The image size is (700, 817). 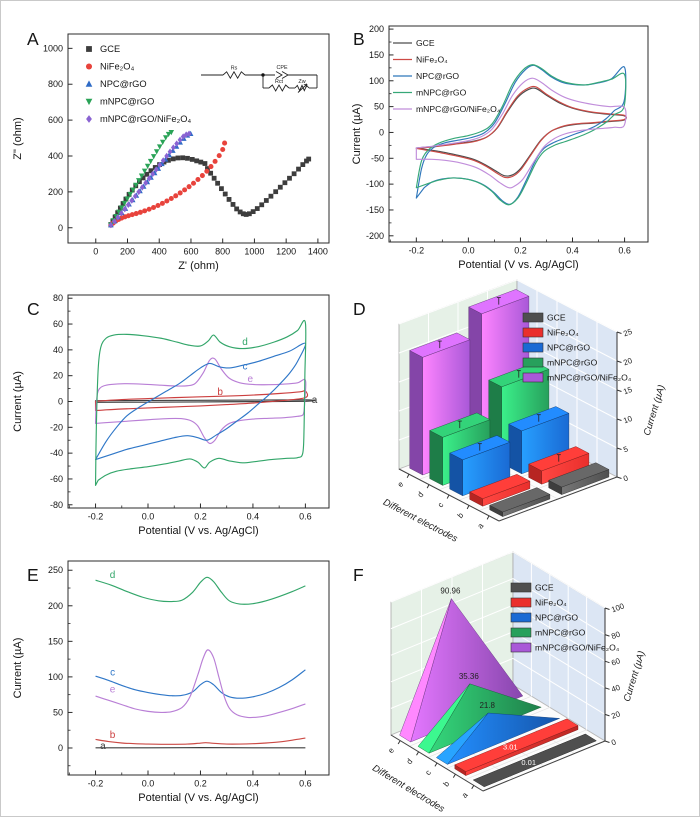 I want to click on series-b-nife-o-, so click(x=201, y=401).